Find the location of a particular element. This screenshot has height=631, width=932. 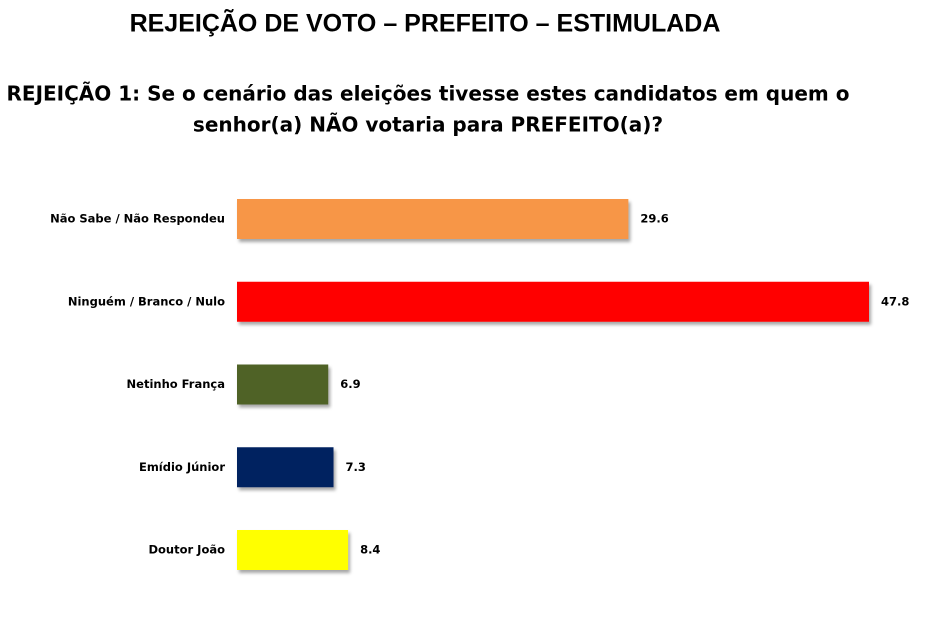

category-label: Não Sabe / Não Respondeu is located at coordinates (137, 219).